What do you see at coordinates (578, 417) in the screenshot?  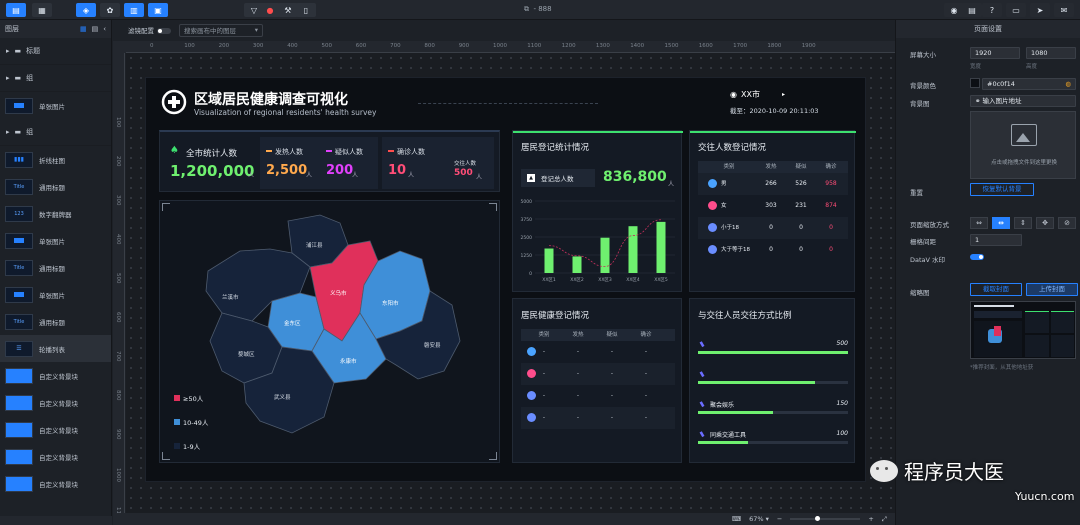 I see `table-cell: -` at bounding box center [578, 417].